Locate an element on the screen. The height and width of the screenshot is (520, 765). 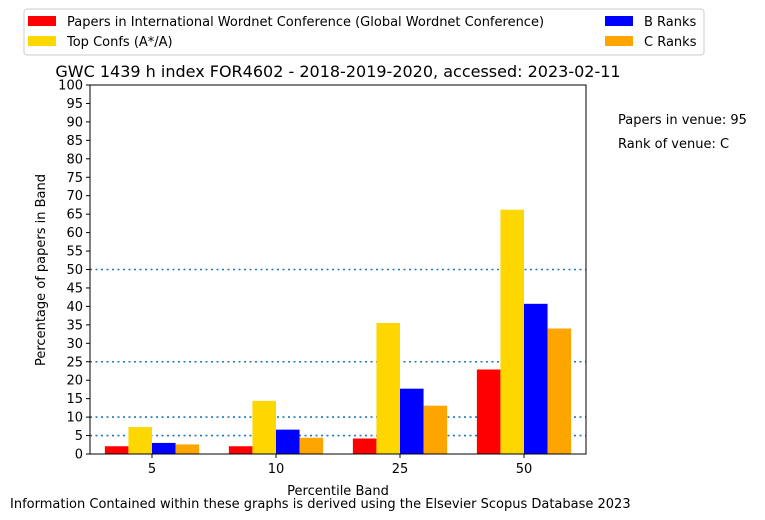
x-tick-label: 10 is located at coordinates (276, 469).